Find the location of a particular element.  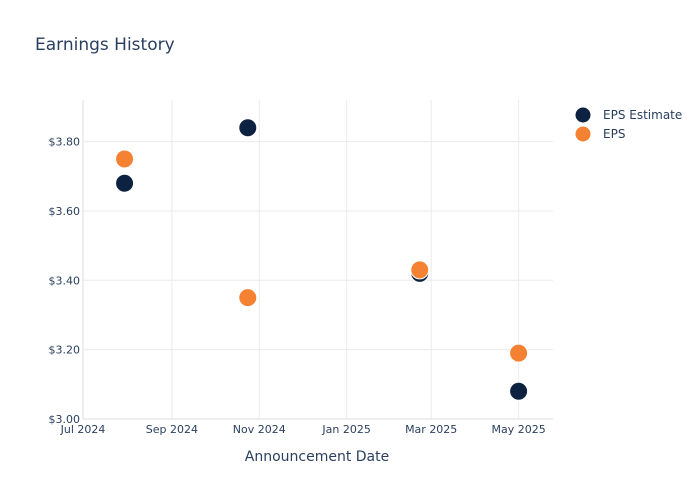

x-tick-label: Nov 2024 is located at coordinates (259, 429).